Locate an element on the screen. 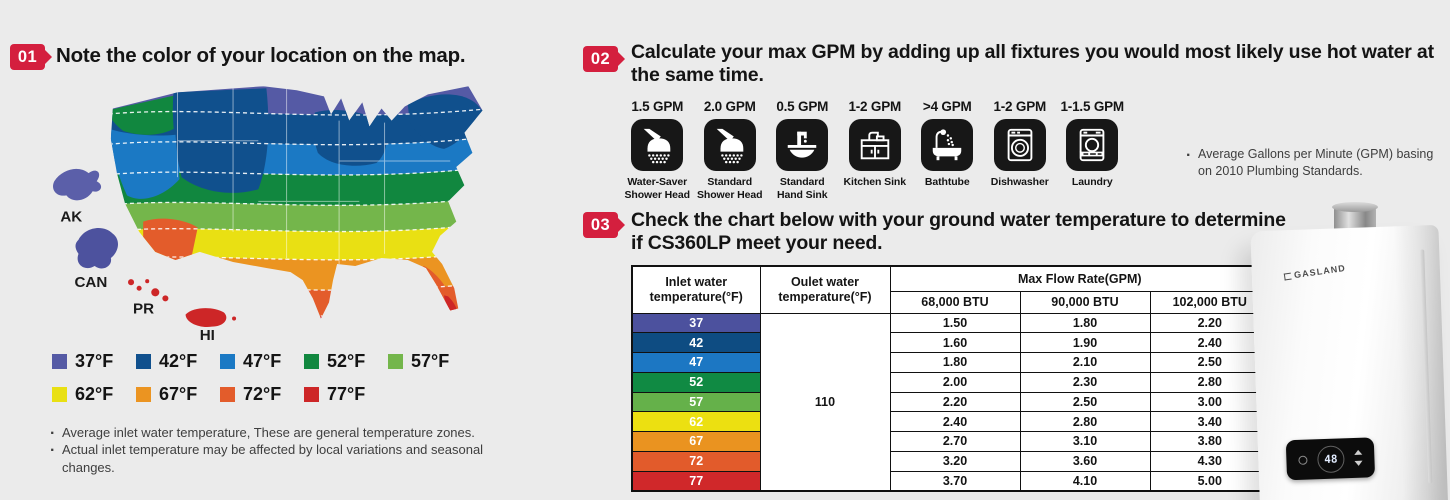  fixture-label: Standard Hand Sink is located at coordinates (802, 188).